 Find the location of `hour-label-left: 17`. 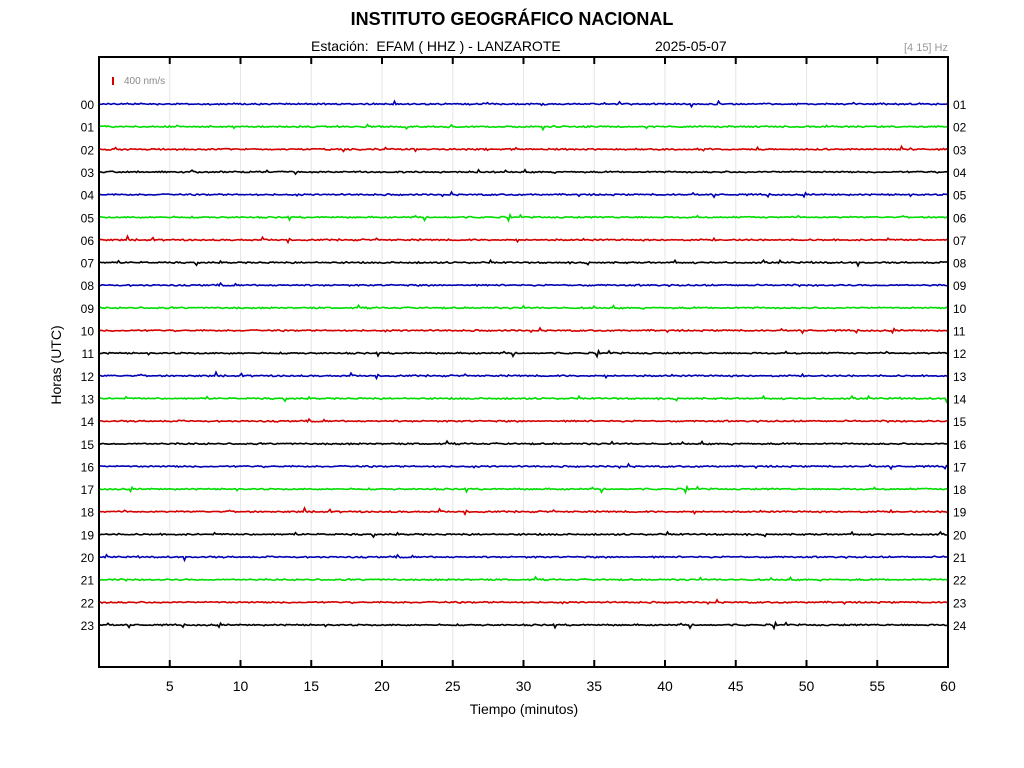

hour-label-left: 17 is located at coordinates (88, 490).